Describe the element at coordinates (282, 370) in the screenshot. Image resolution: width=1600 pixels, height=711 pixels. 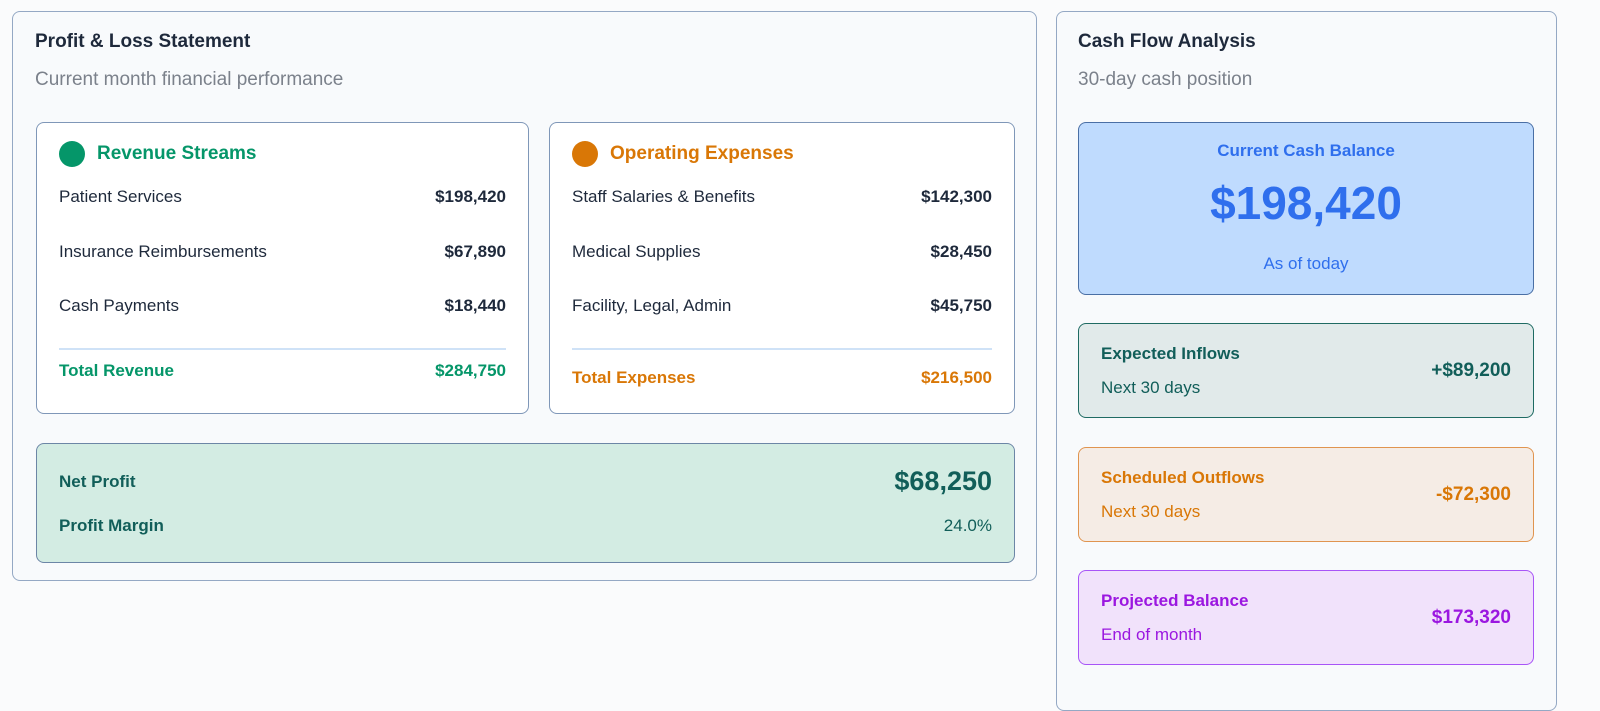
I see `total-revenue-row: Total Revenue $284,750` at that location.